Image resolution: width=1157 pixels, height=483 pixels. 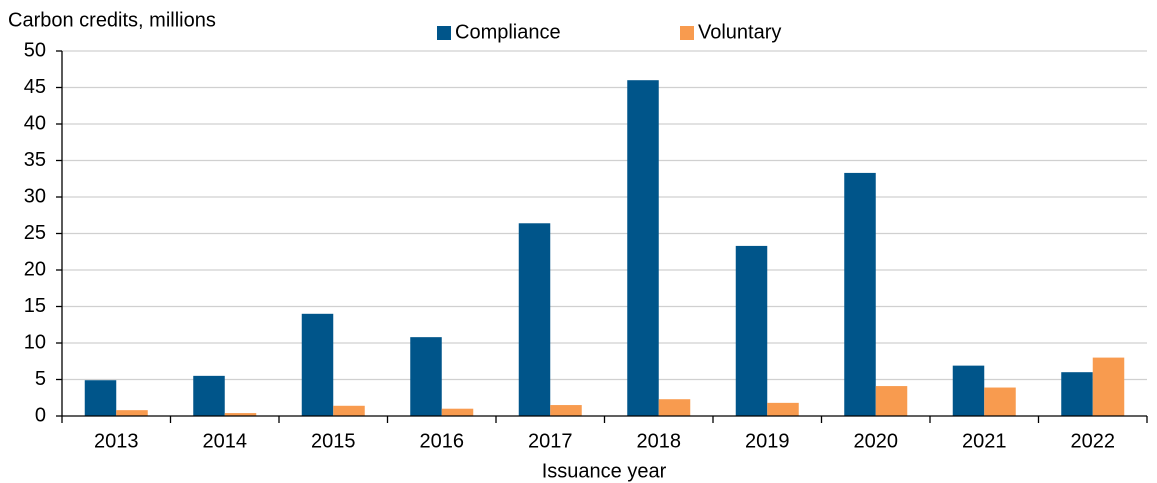 What do you see at coordinates (659, 441) in the screenshot?
I see `x-tick-label: 2018` at bounding box center [659, 441].